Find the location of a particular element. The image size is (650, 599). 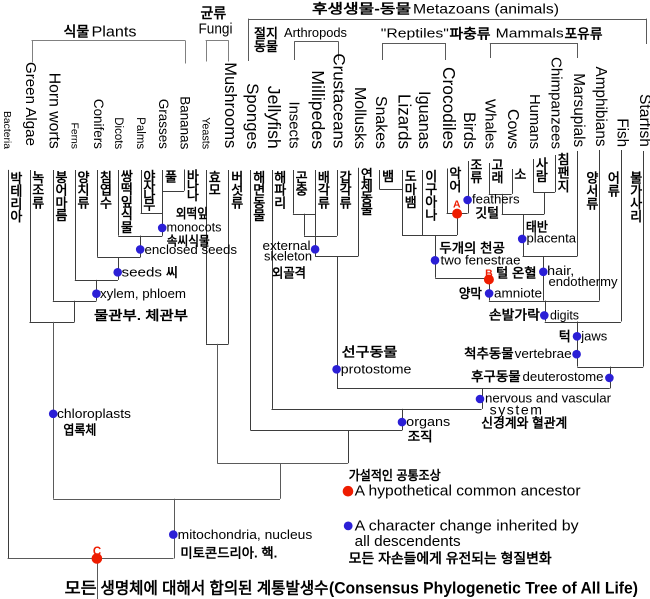

svg-text: organs is located at coordinates (428, 421).